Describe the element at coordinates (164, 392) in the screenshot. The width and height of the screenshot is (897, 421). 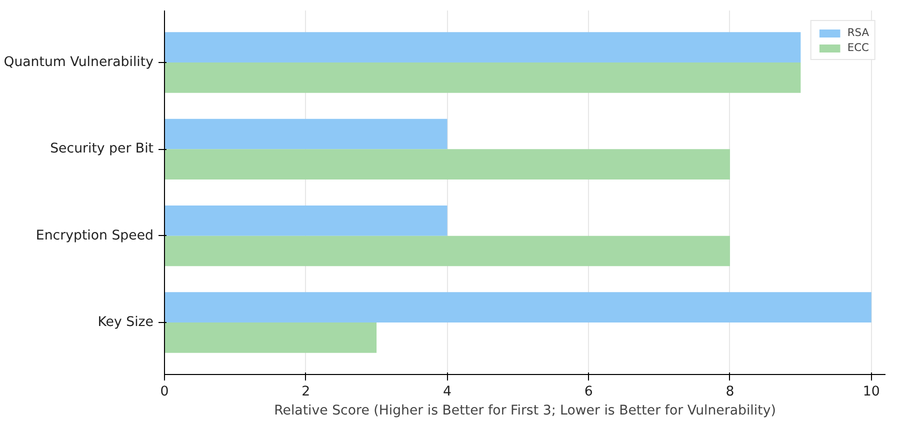
I see `x-tick-label: 0` at that location.